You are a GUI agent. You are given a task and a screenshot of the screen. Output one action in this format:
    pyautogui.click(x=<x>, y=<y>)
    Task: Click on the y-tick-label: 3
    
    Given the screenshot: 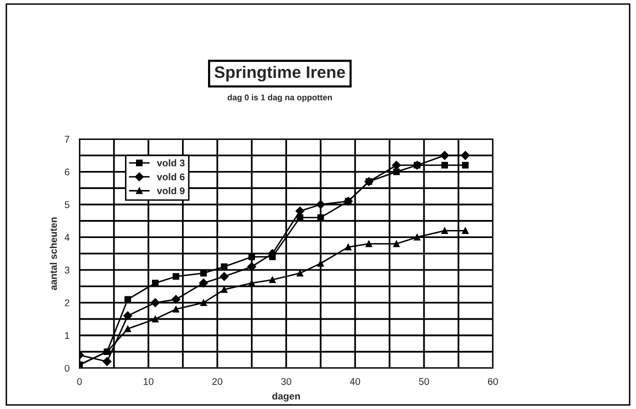 What is the action you would take?
    pyautogui.click(x=67, y=270)
    